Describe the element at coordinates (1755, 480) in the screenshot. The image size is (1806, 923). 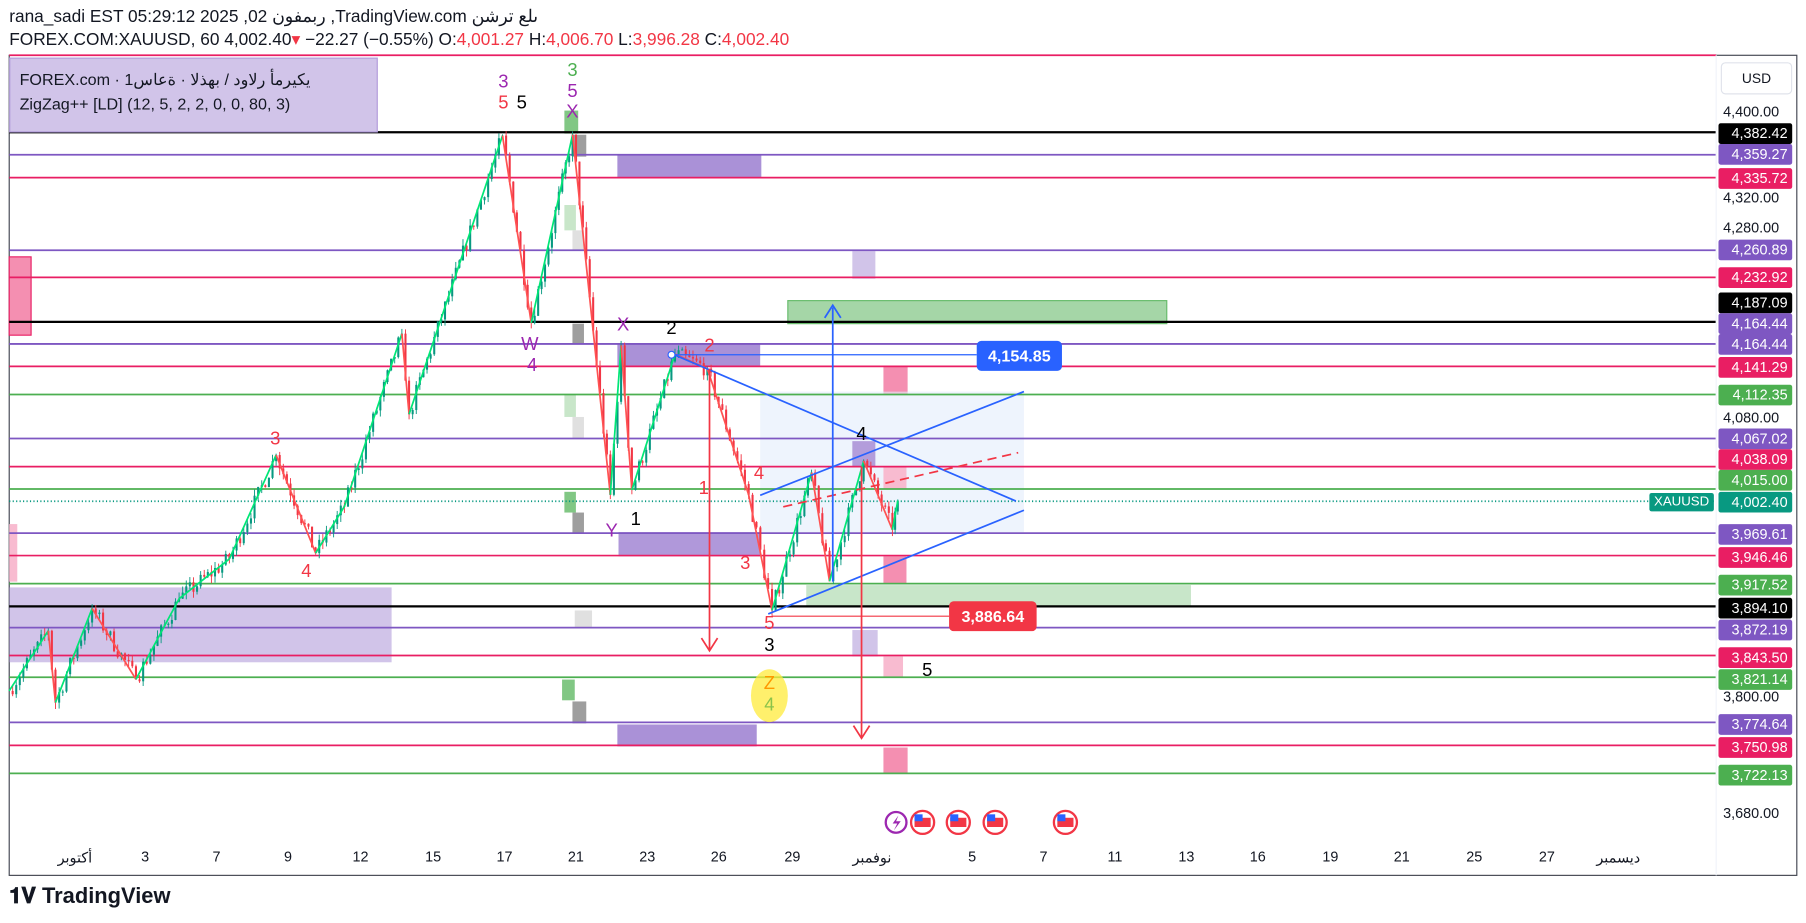
I see `level-price-label: 4,015.00` at that location.